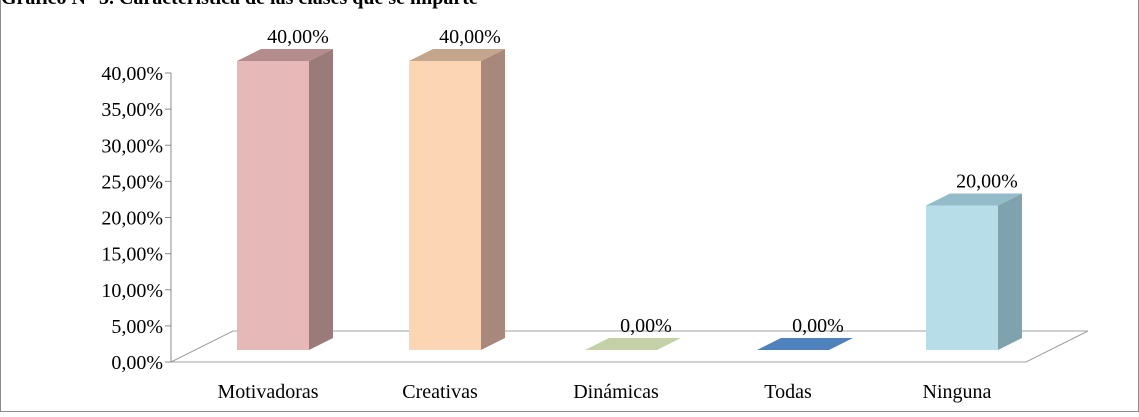 The width and height of the screenshot is (1139, 417). Describe the element at coordinates (957, 392) in the screenshot. I see `x-tick-label: Ninguna` at that location.